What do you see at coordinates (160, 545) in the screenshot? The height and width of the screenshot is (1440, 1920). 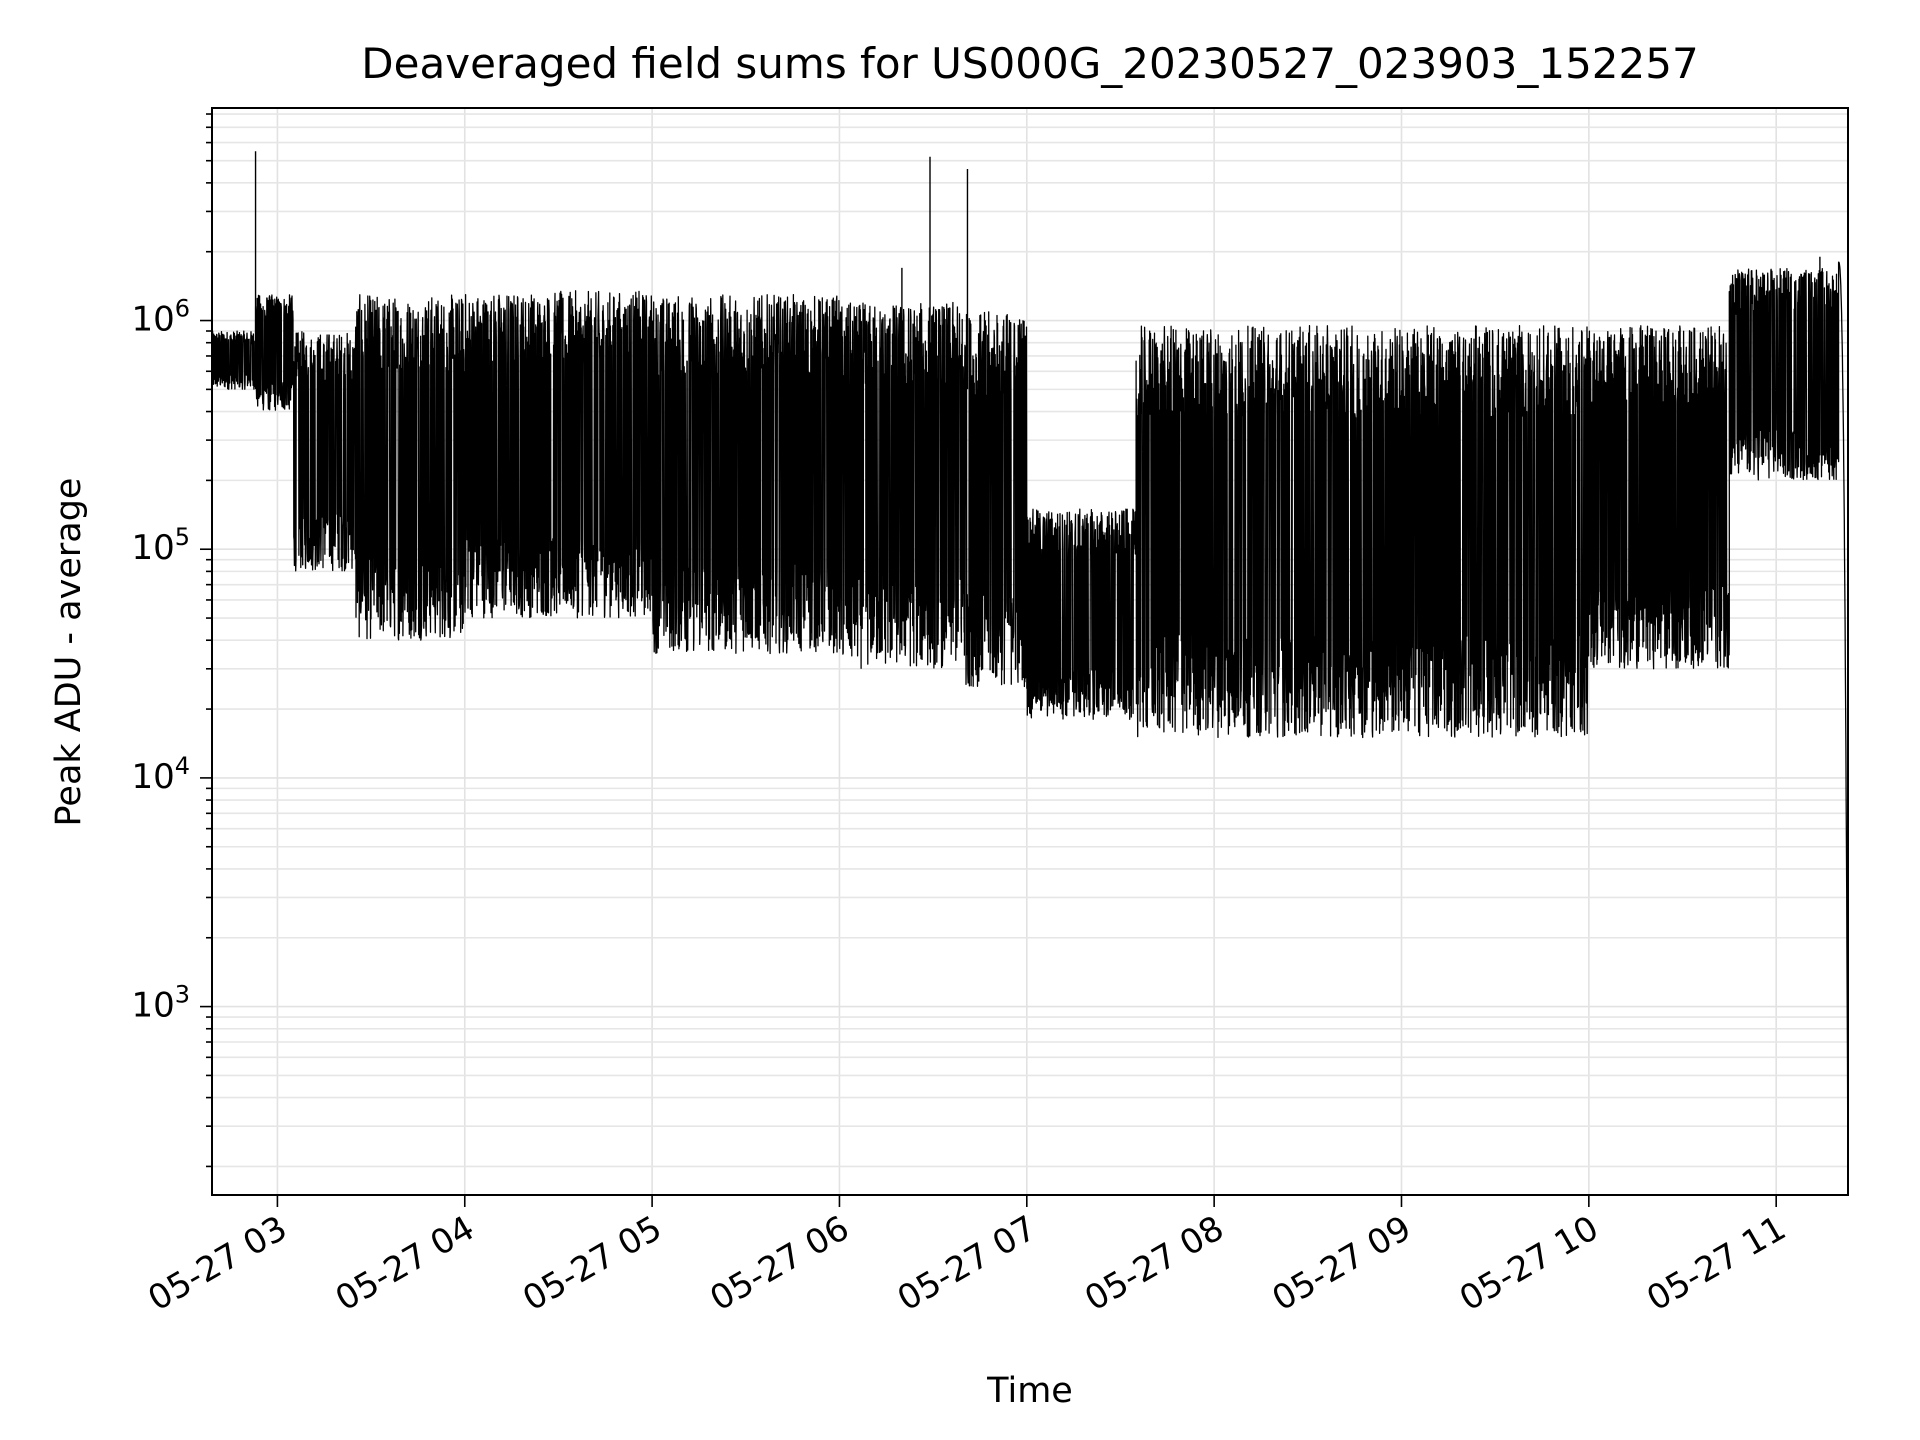 I see `y-tick-label: 10⁵` at bounding box center [160, 545].